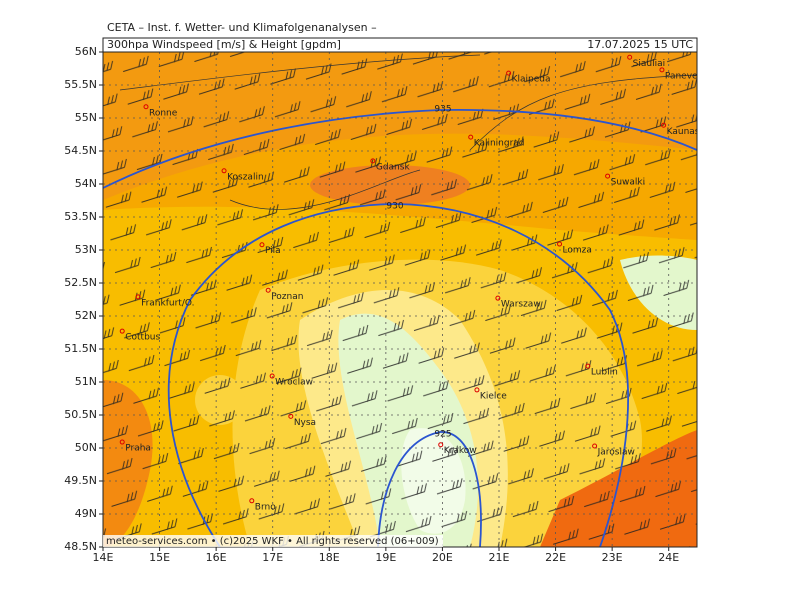 This screenshot has width=800, height=600. I want to click on lat-tick-label: 52N, so click(86, 315).